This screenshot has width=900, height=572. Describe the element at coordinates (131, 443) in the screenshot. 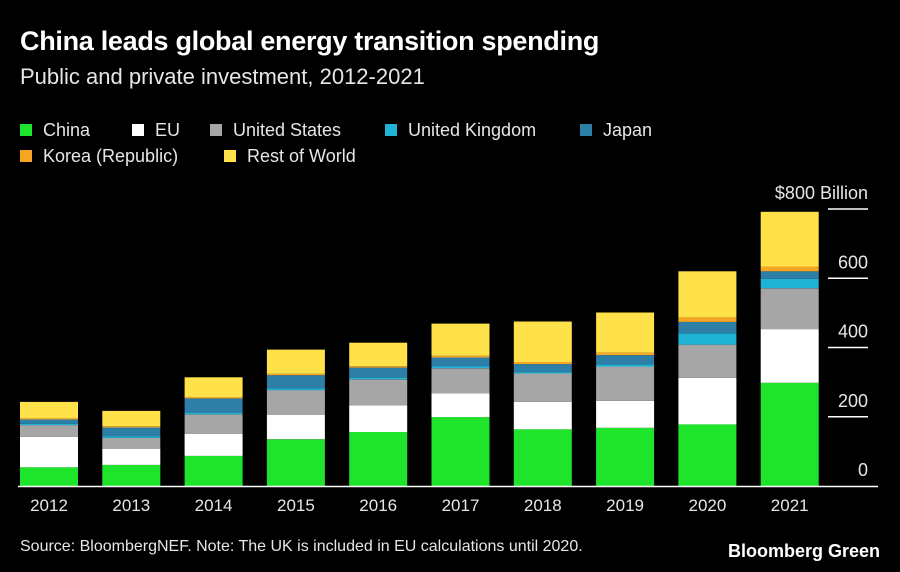

I see `bar-united-states-2013` at that location.